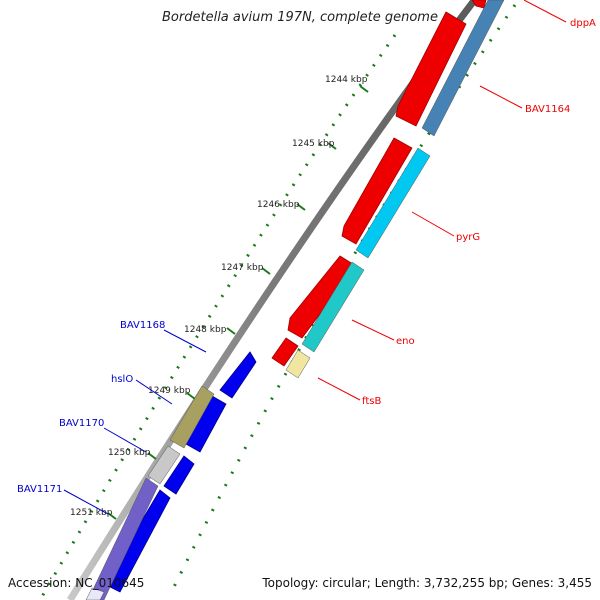 This screenshot has width=600, height=600. What do you see at coordinates (300, 17) in the screenshot?
I see `map-title: Bordetella avium 197N, complete genome` at bounding box center [300, 17].